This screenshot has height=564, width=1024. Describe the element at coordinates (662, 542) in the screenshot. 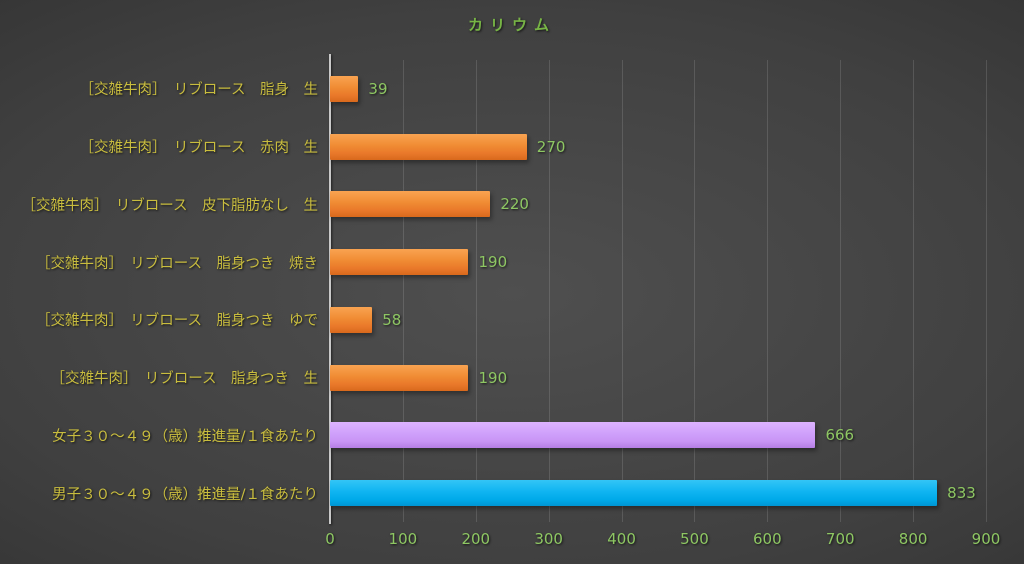

I see `x-axis: 0 100 200 300 400 500 600 700 800 900` at that location.